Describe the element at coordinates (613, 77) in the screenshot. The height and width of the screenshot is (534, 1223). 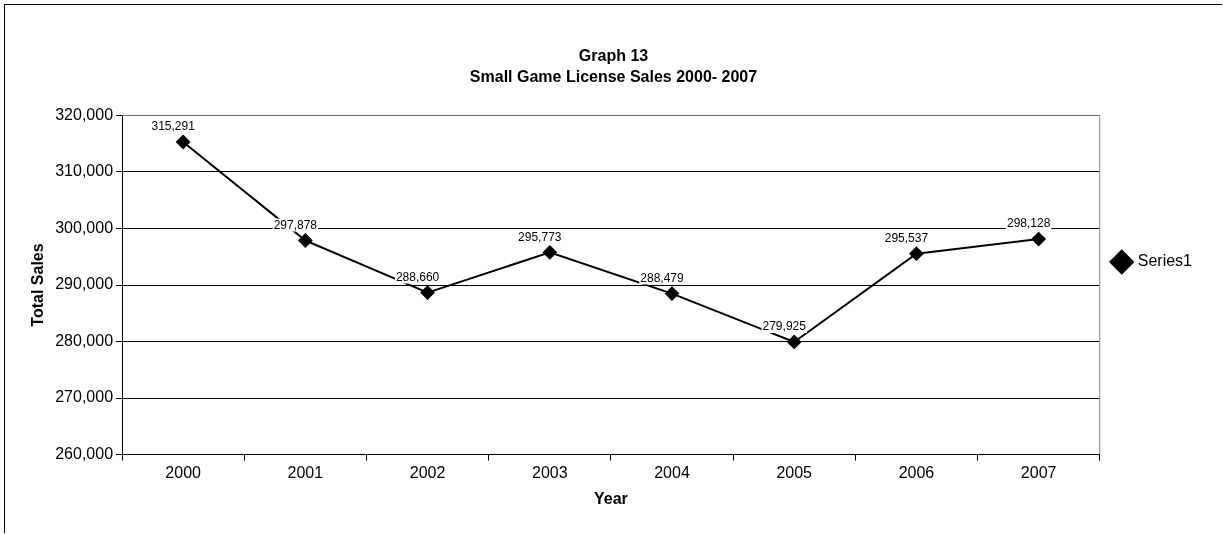
I see `chart-subtitle: Small Game License Sales 2000- 2007` at that location.